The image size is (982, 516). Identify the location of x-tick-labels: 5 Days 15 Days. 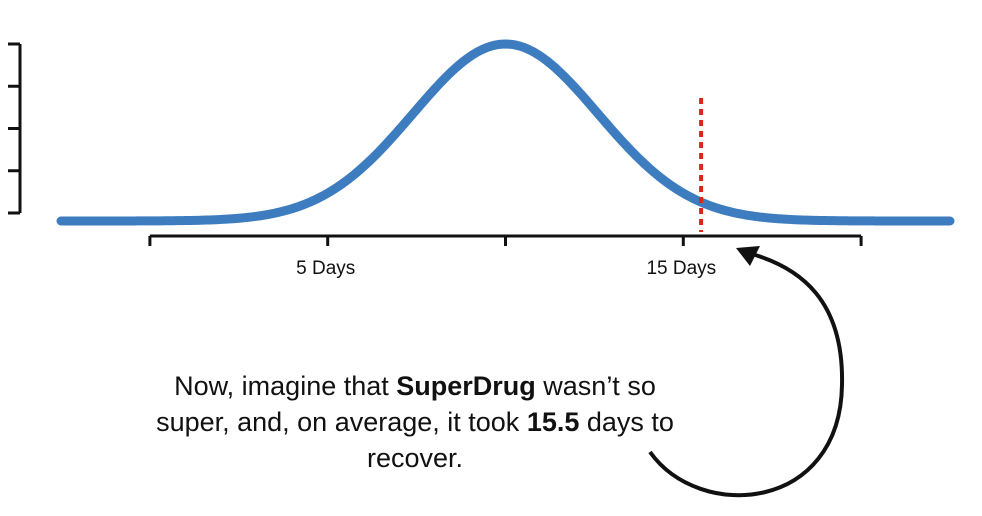
(506, 268).